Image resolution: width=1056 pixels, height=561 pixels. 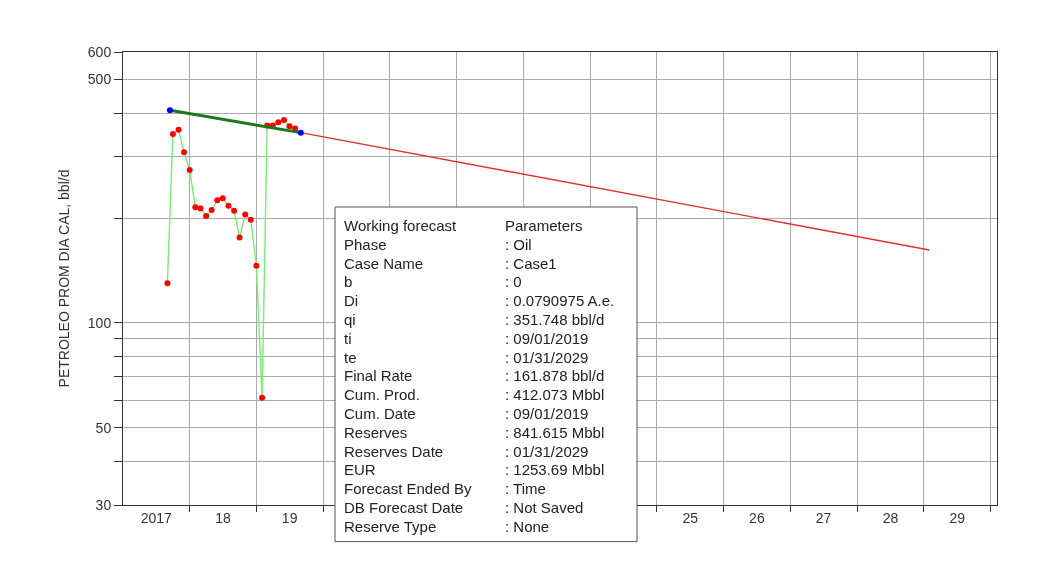 What do you see at coordinates (757, 517) in the screenshot?
I see `x-tick-label: 26` at bounding box center [757, 517].